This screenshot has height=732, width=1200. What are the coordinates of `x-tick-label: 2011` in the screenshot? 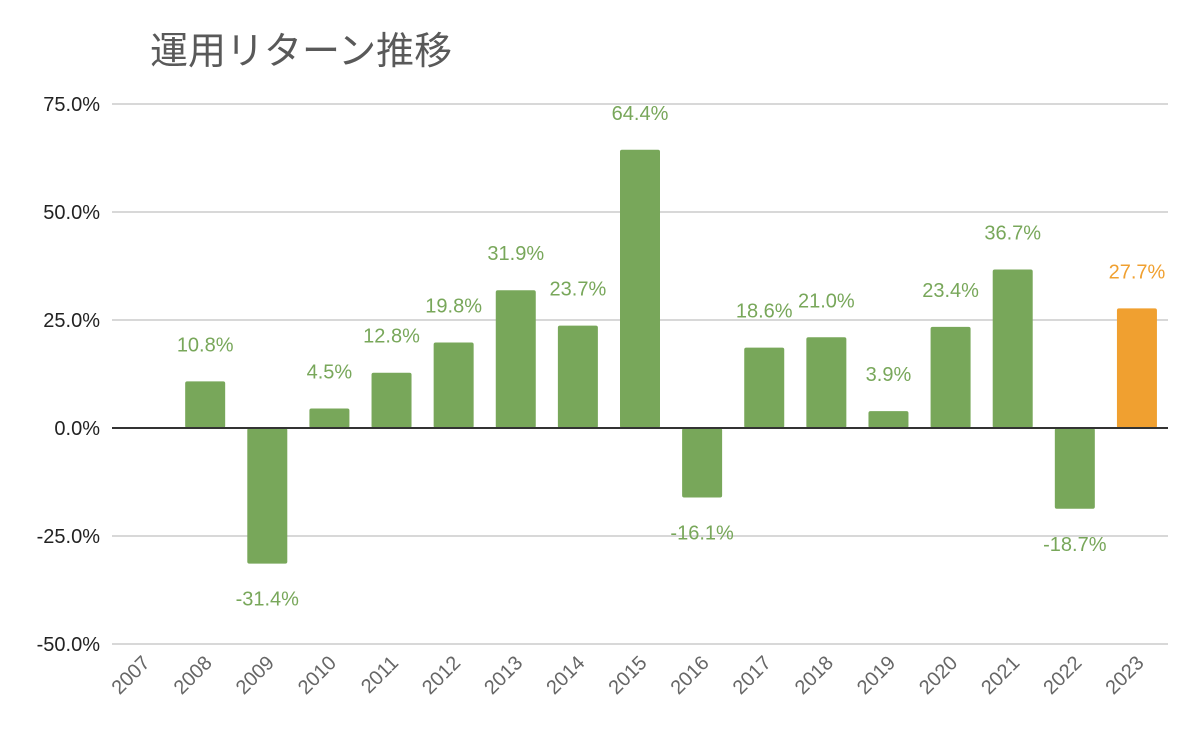 It's located at (380, 675).